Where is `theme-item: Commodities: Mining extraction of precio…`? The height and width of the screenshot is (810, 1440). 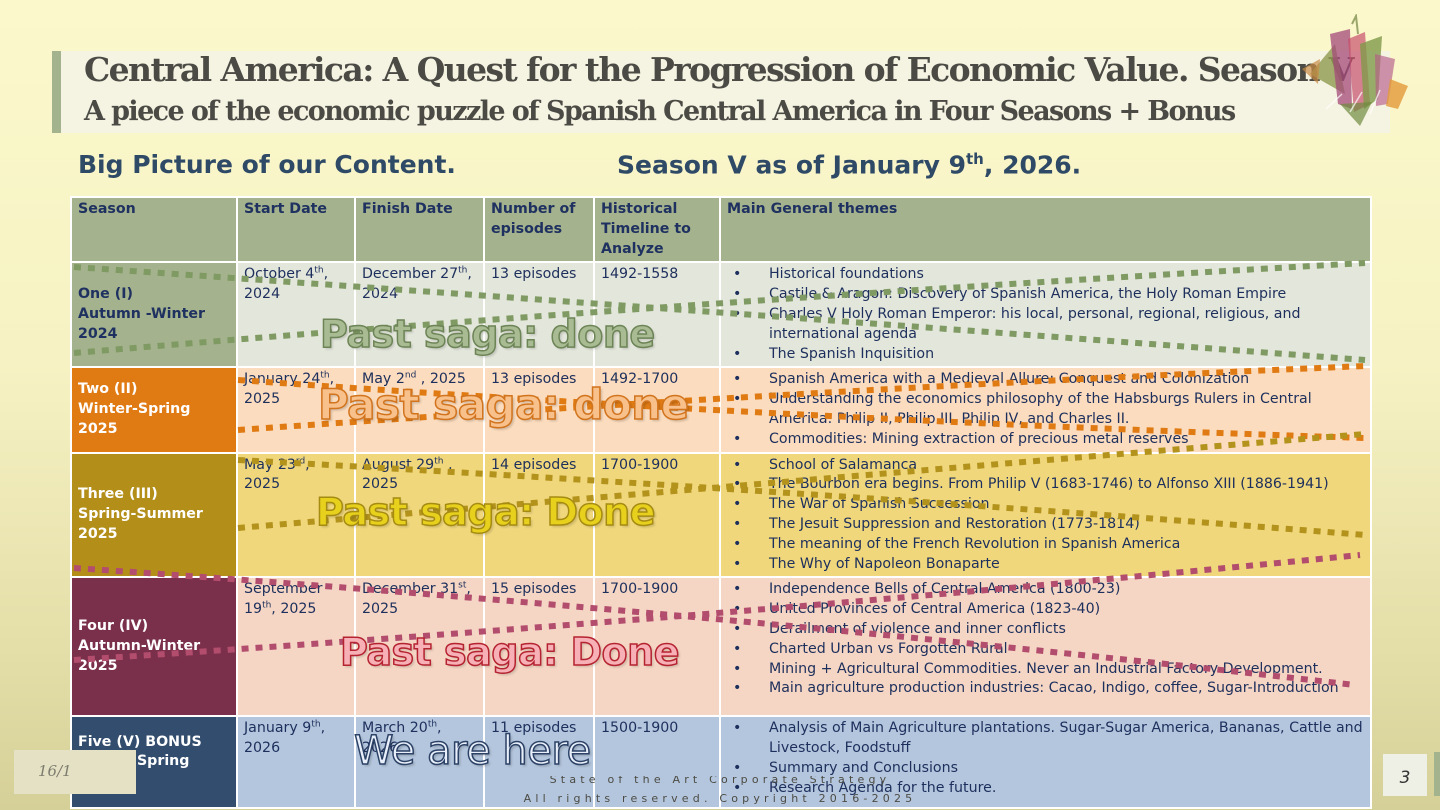
theme-item: Commodities: Mining extraction of precio… is located at coordinates (1045, 440).